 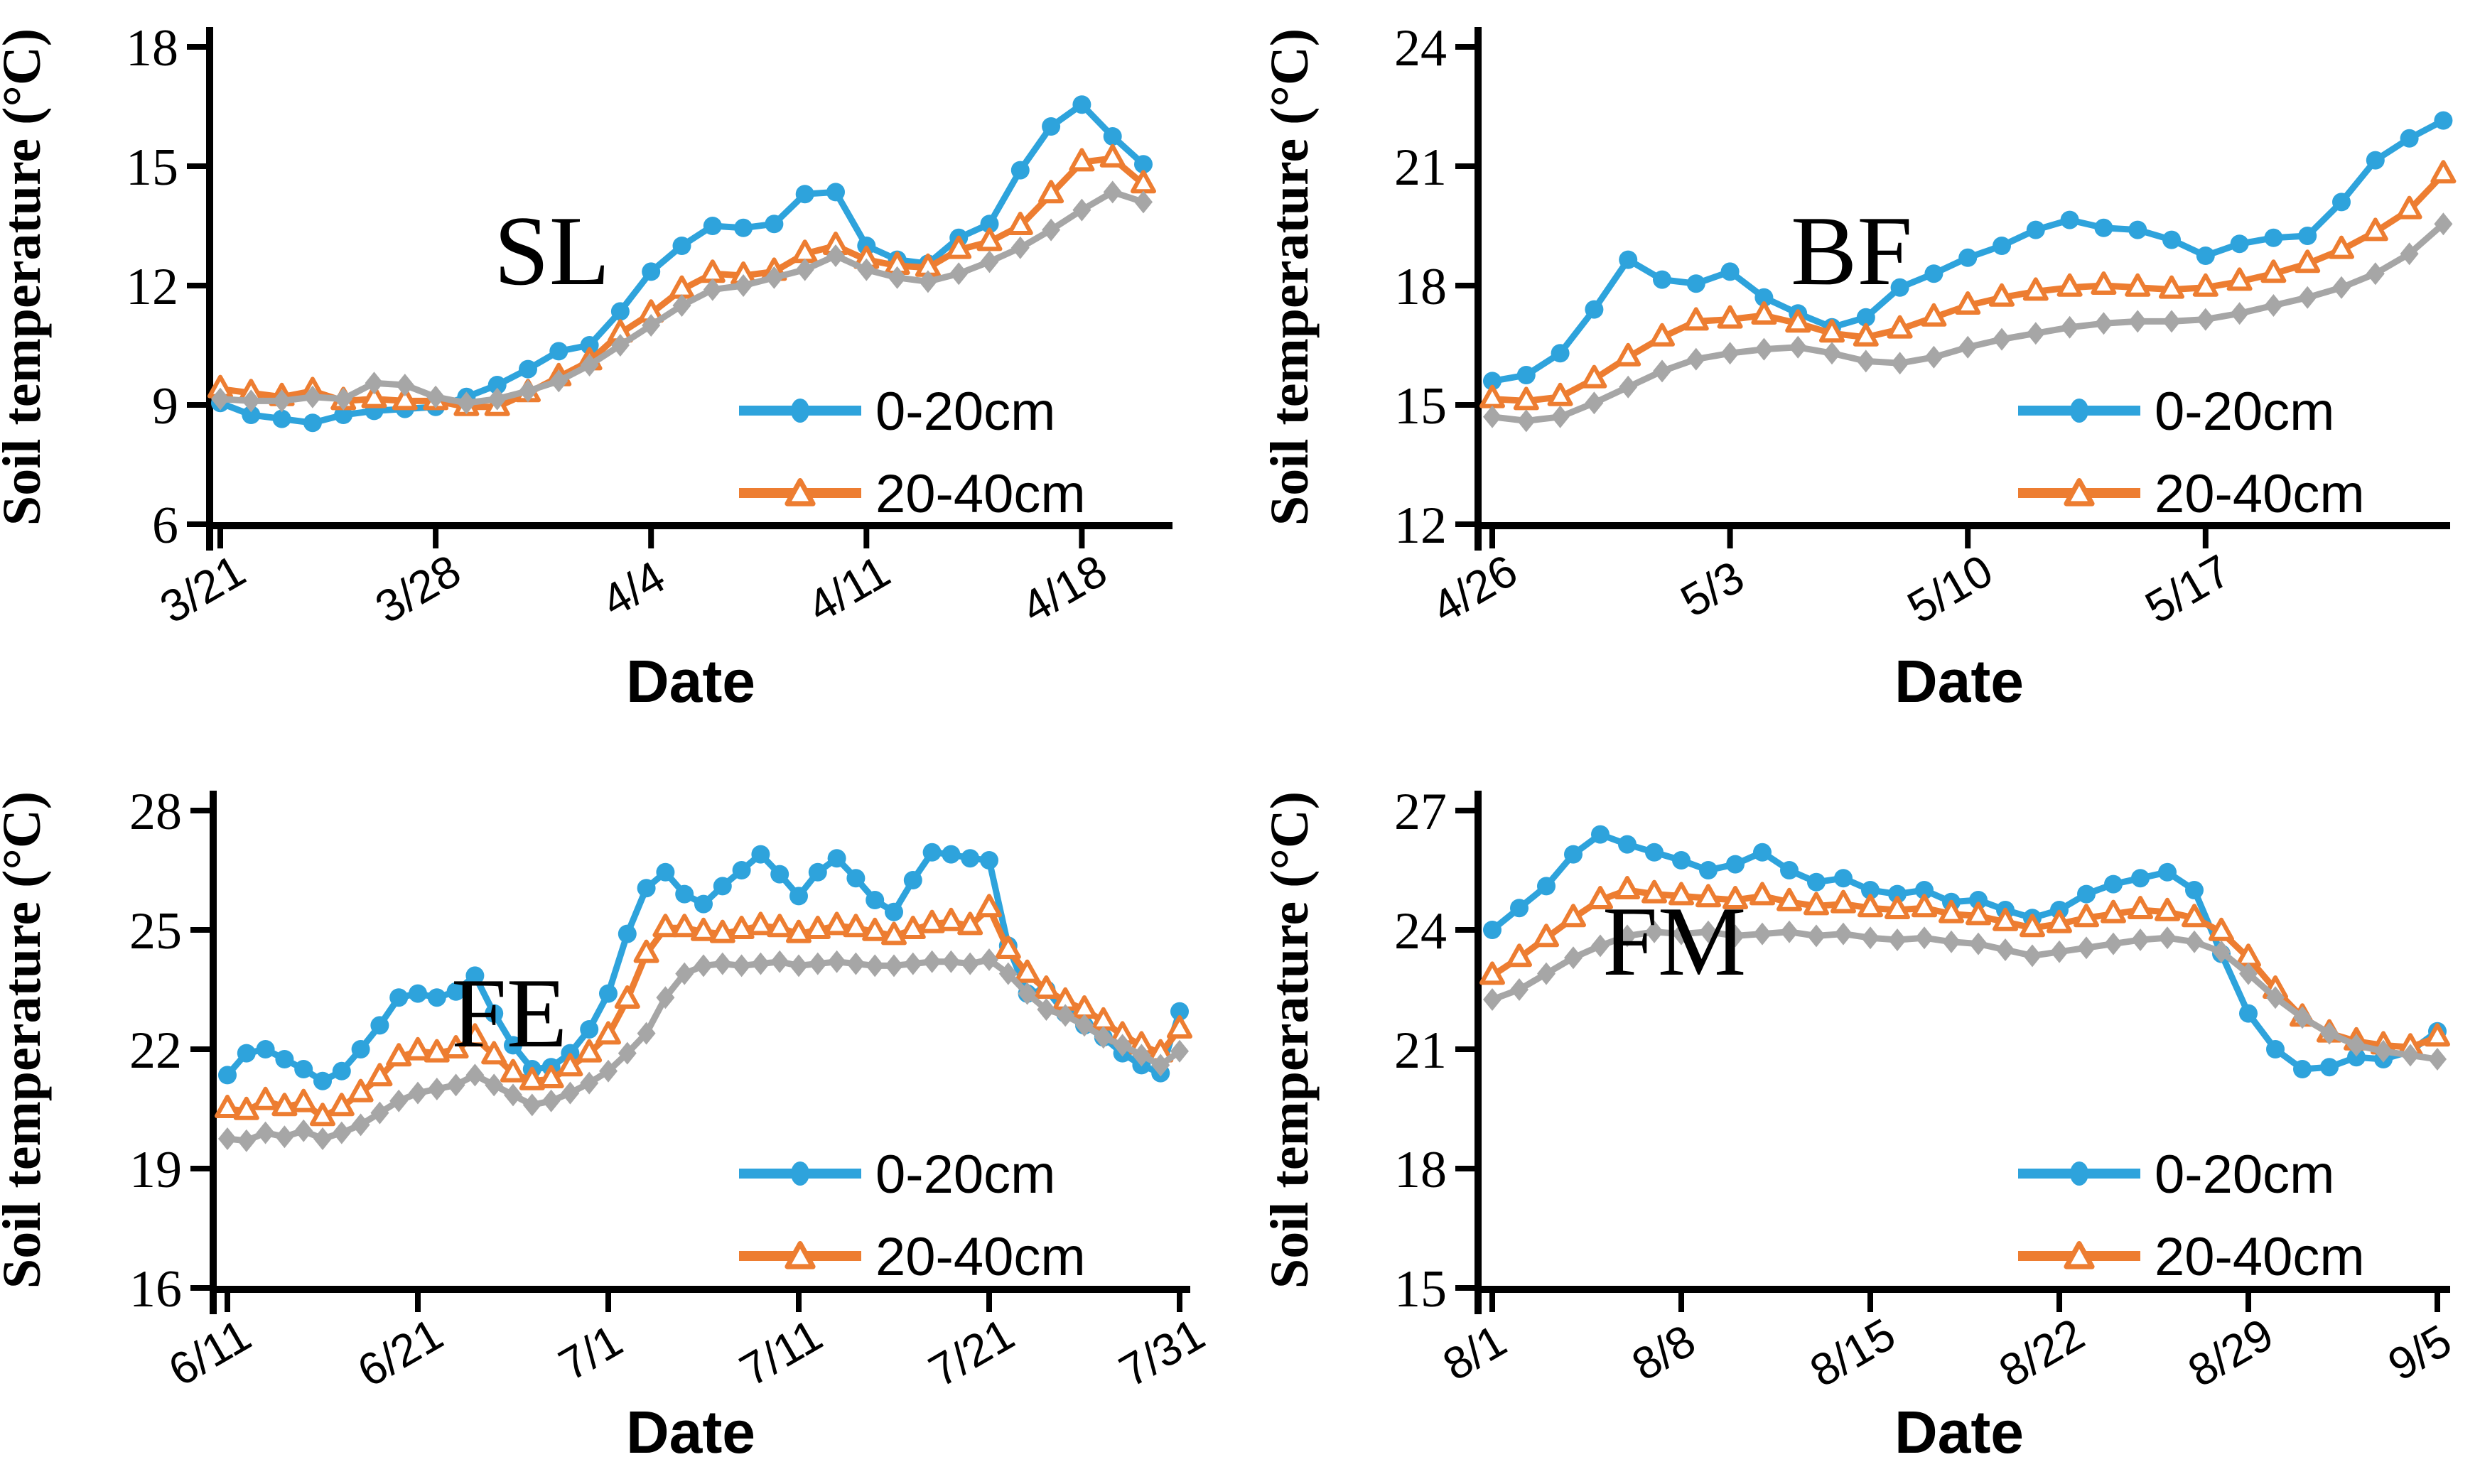 What do you see at coordinates (781, 1352) in the screenshot?
I see `x-tick-label-FE: 7/11` at bounding box center [781, 1352].